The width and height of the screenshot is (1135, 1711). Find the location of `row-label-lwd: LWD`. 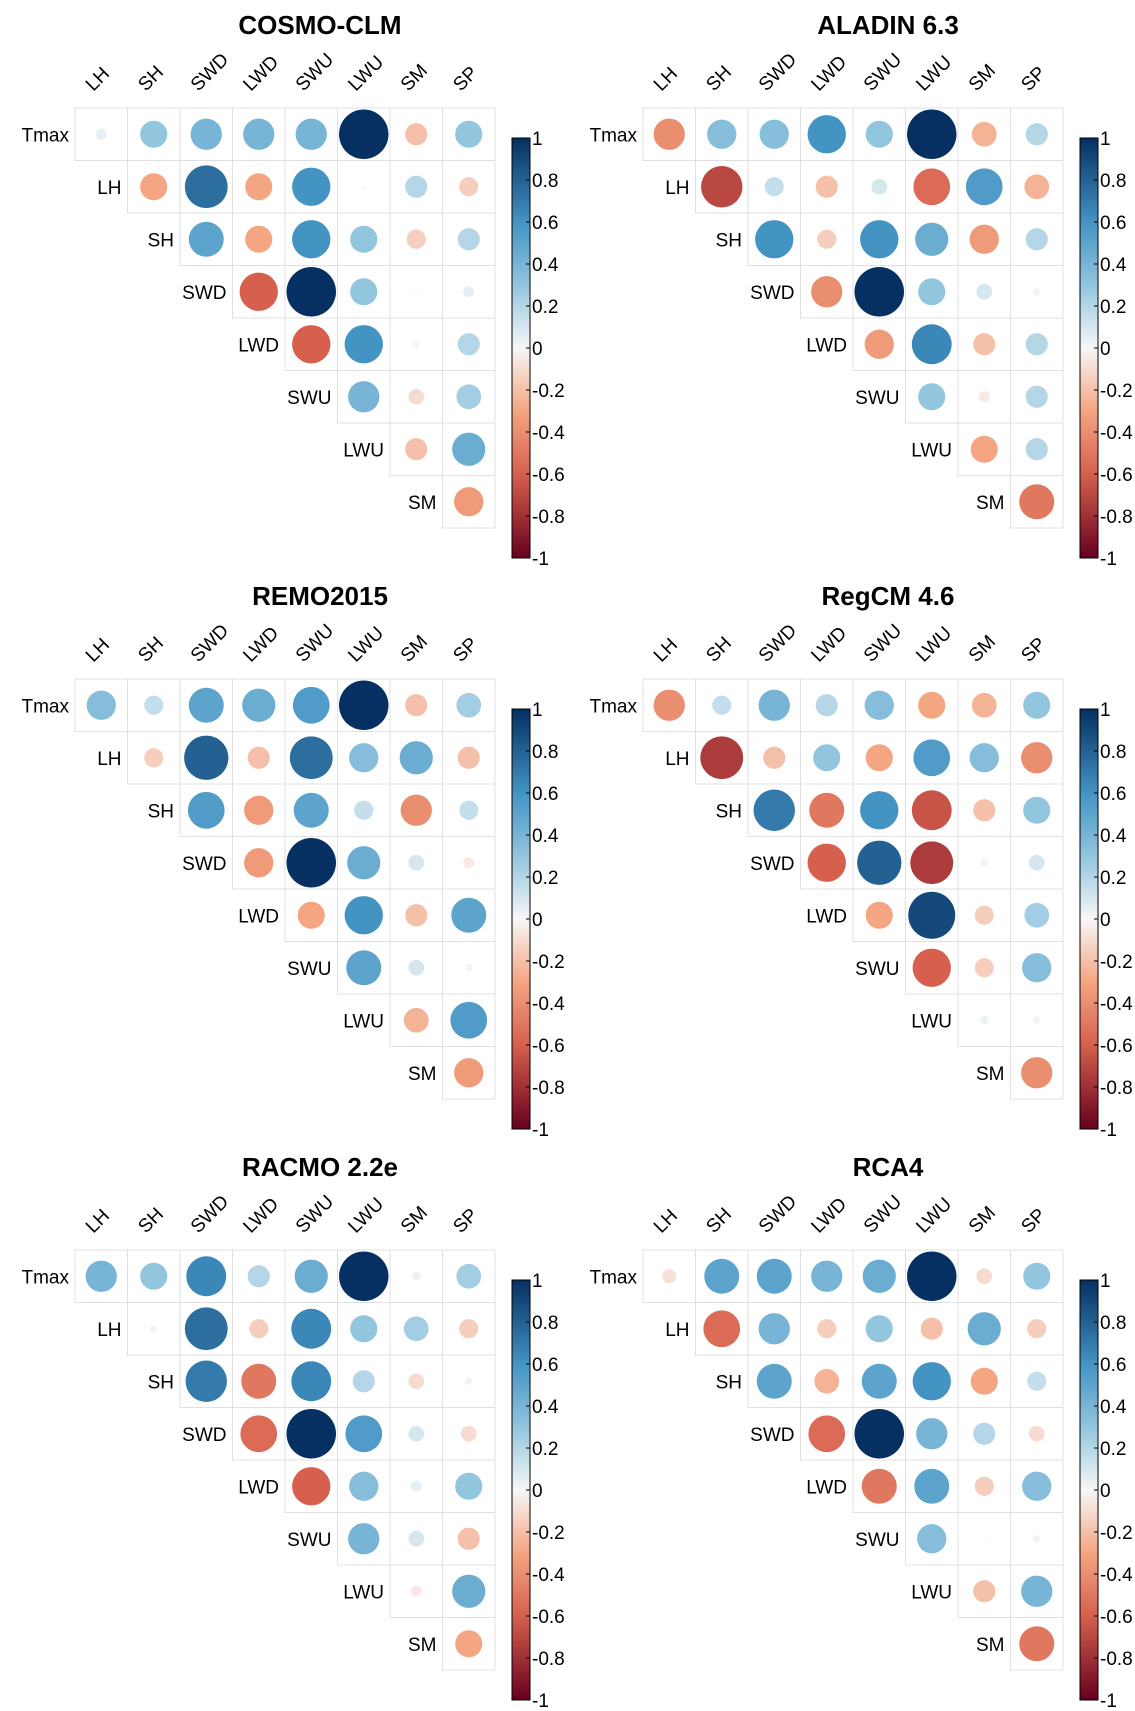

row-label-lwd: LWD is located at coordinates (258, 916).